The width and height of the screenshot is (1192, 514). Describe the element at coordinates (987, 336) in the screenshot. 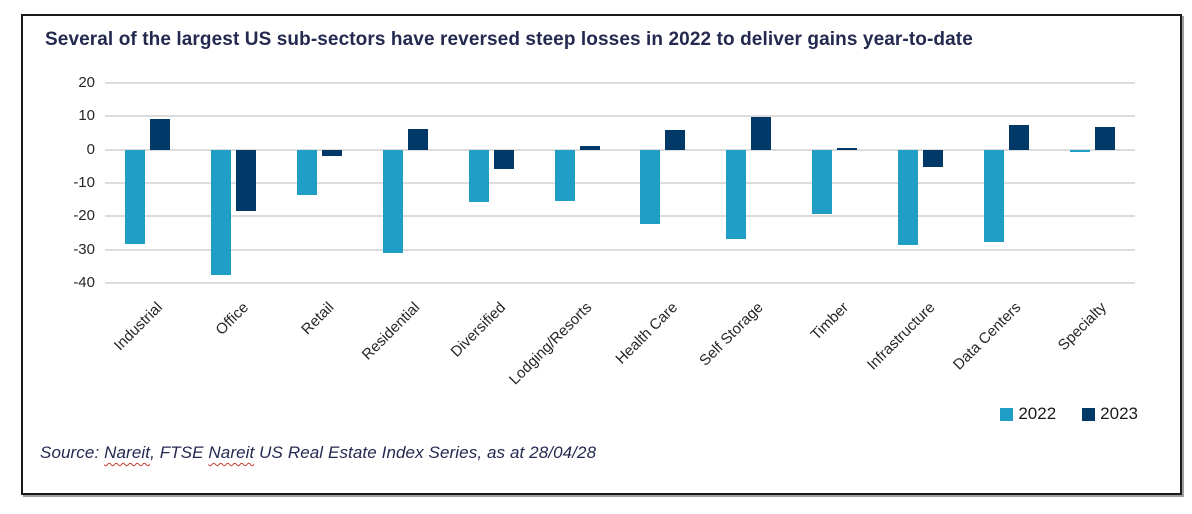

I see `x-tick-label-data-centers: Data Centers` at that location.